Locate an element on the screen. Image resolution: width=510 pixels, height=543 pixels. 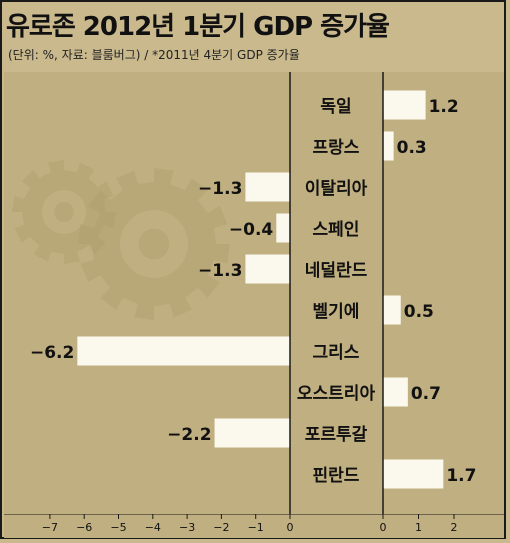
category-label: 핀란드 is located at coordinates (336, 476).